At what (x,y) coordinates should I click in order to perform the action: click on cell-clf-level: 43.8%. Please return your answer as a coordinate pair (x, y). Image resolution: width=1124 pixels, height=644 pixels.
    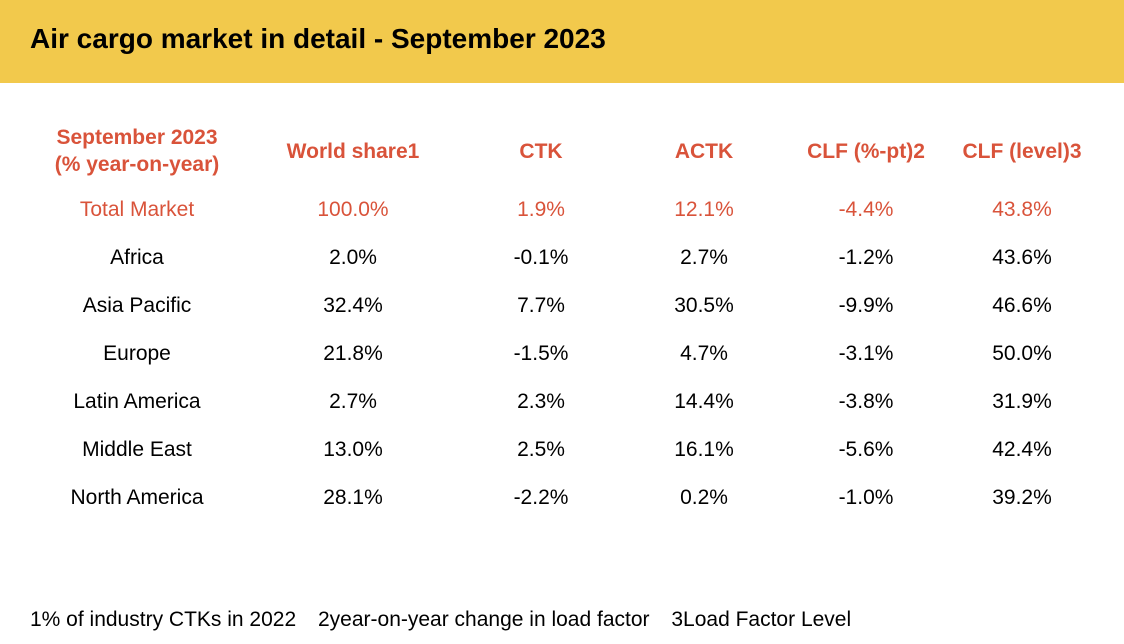
    Looking at the image, I should click on (1022, 209).